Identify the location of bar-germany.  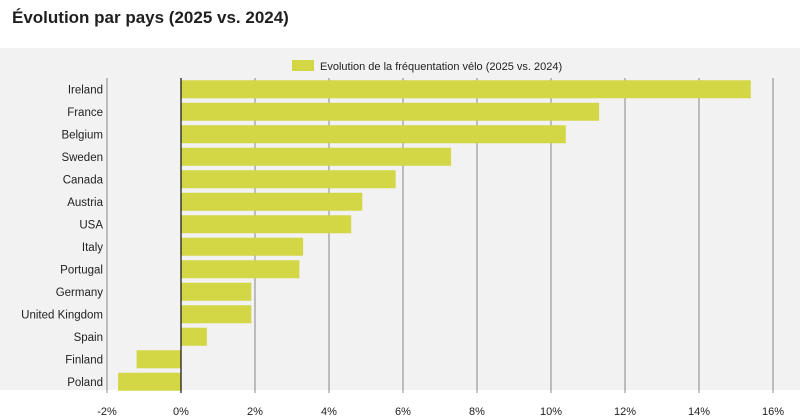
(216, 291).